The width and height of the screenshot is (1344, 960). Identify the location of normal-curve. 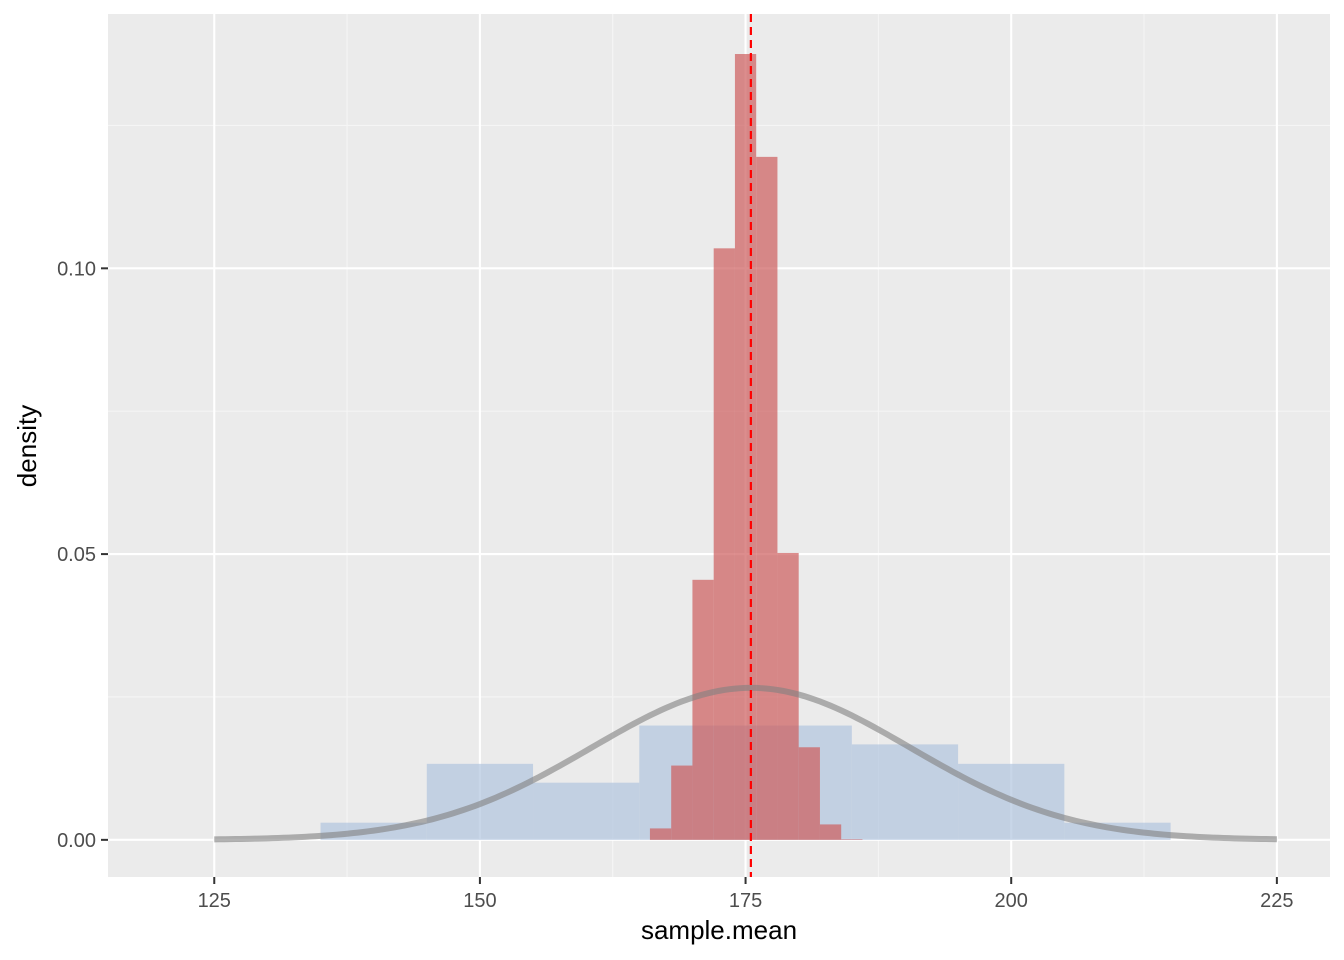
(745, 763).